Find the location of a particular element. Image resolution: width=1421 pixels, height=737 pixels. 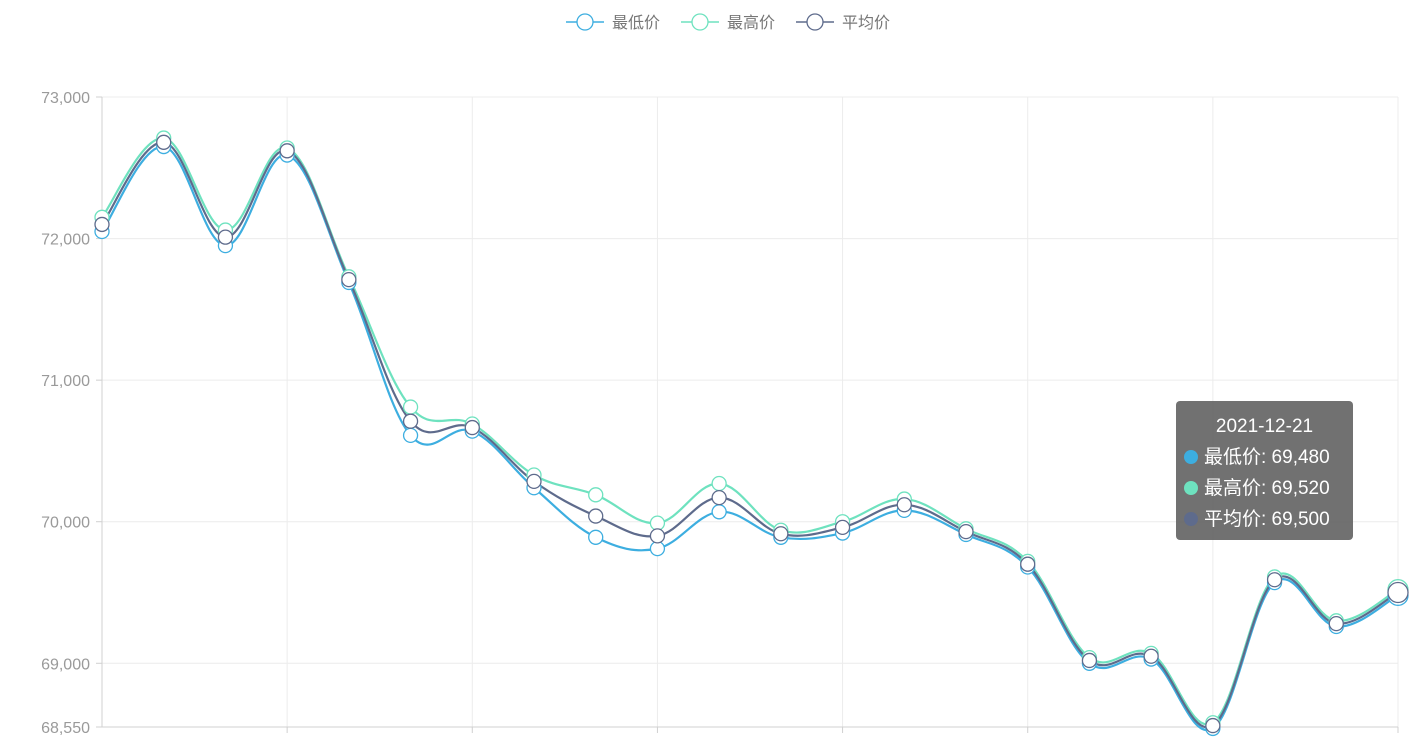

legend-label: 最低价 is located at coordinates (636, 23).